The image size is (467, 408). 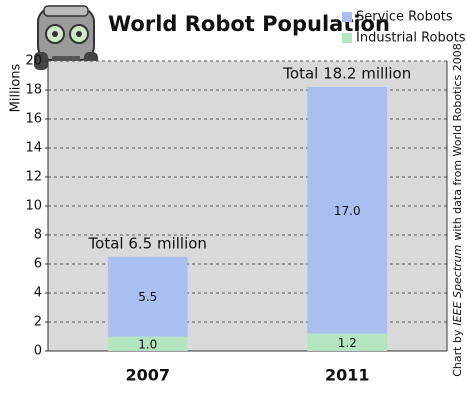 What do you see at coordinates (33, 206) in the screenshot?
I see `y-tick-label: 10` at bounding box center [33, 206].